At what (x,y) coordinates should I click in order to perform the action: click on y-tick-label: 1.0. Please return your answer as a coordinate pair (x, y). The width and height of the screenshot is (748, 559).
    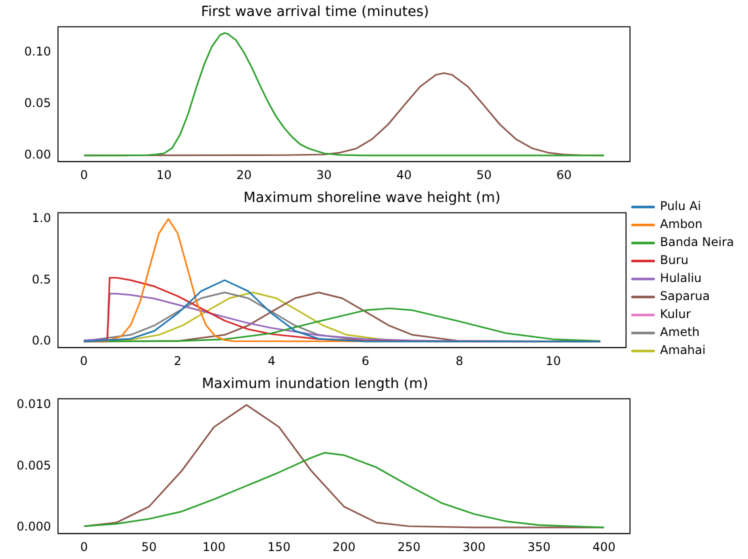
    Looking at the image, I should click on (41, 218).